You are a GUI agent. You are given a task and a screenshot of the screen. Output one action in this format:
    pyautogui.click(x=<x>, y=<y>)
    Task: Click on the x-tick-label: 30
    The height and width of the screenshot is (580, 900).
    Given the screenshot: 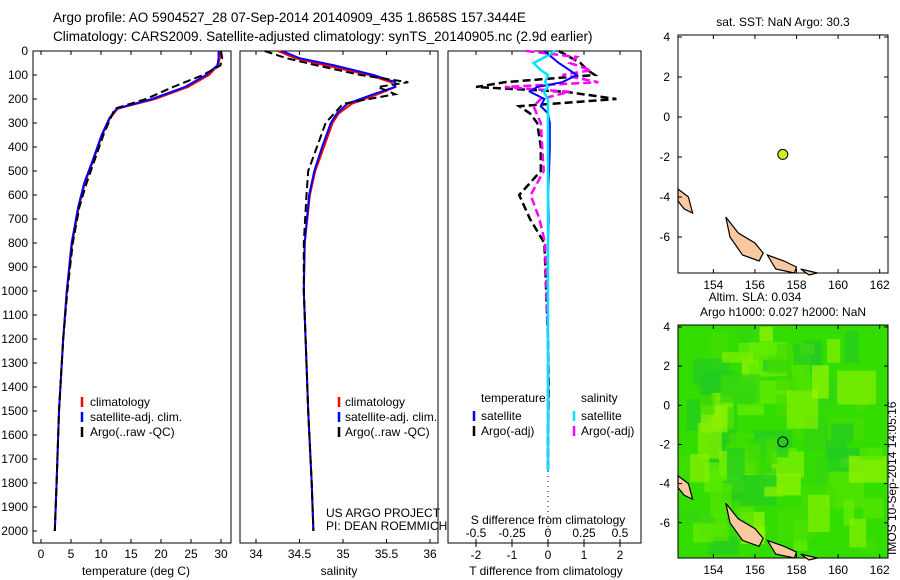 What is the action you would take?
    pyautogui.click(x=221, y=554)
    